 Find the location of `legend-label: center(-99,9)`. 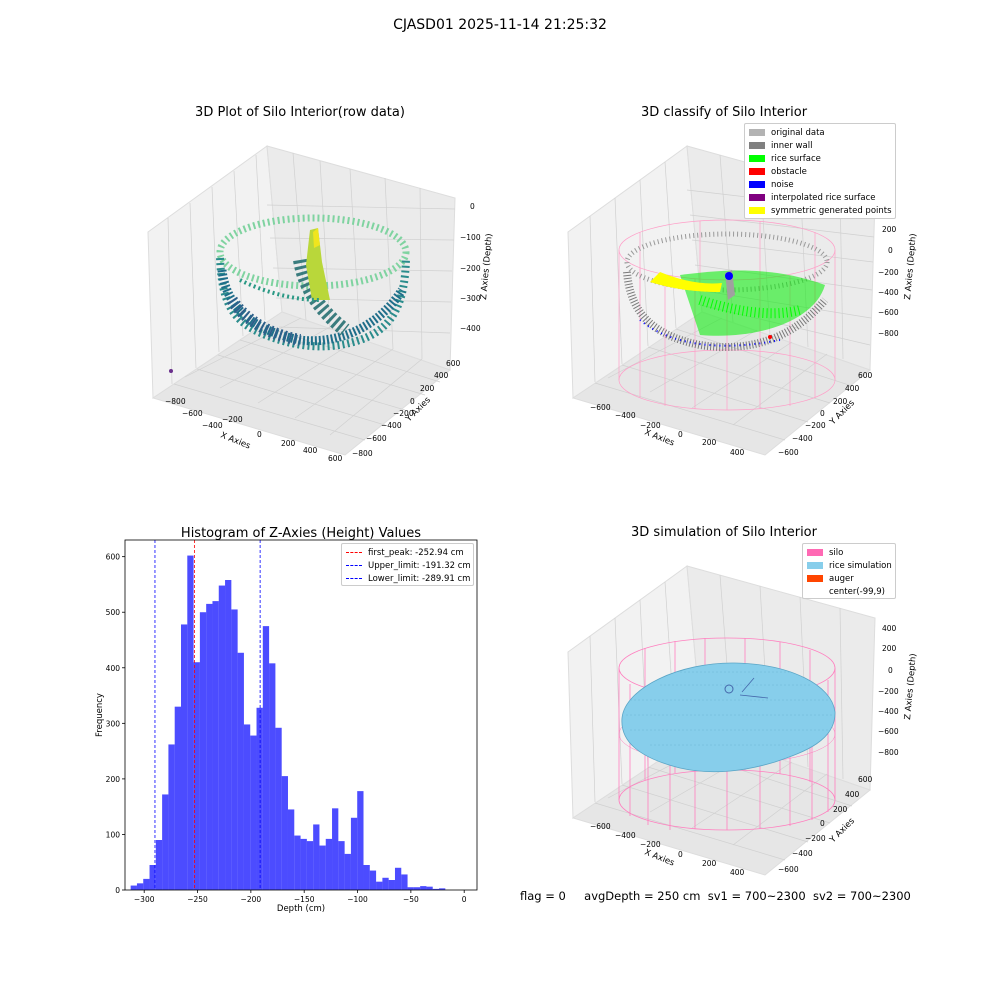

legend-label: center(-99,9) is located at coordinates (857, 592).